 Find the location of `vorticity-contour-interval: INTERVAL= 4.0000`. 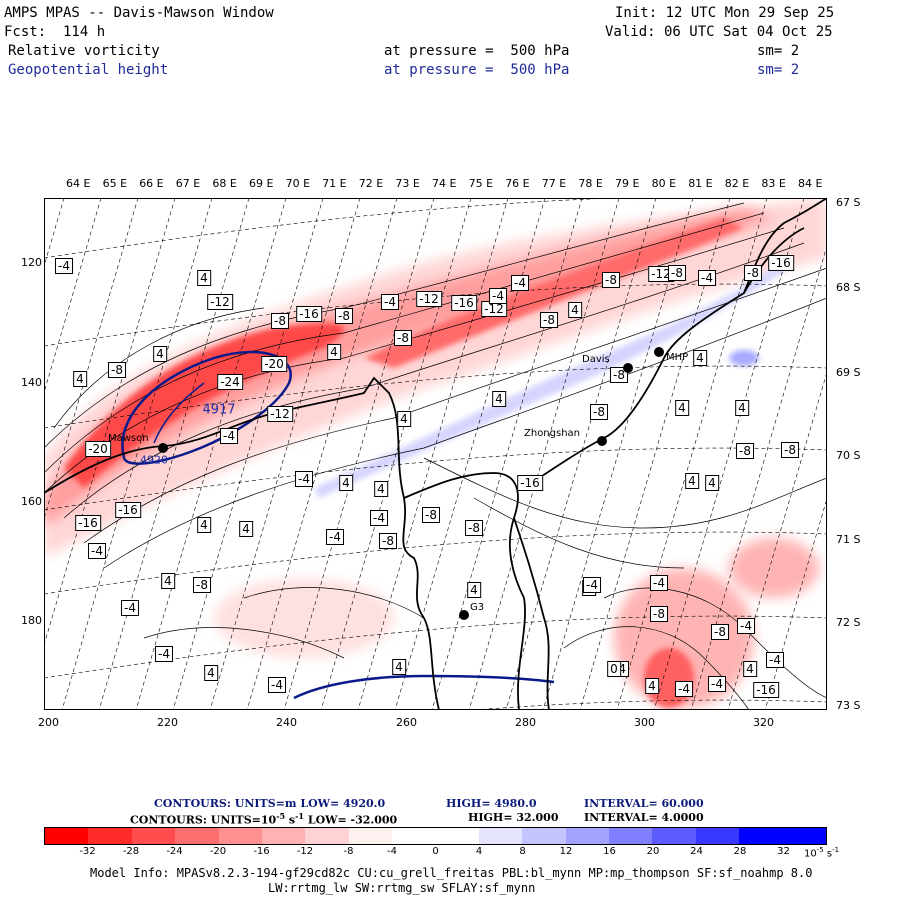

vorticity-contour-interval: INTERVAL= 4.0000 is located at coordinates (644, 817).